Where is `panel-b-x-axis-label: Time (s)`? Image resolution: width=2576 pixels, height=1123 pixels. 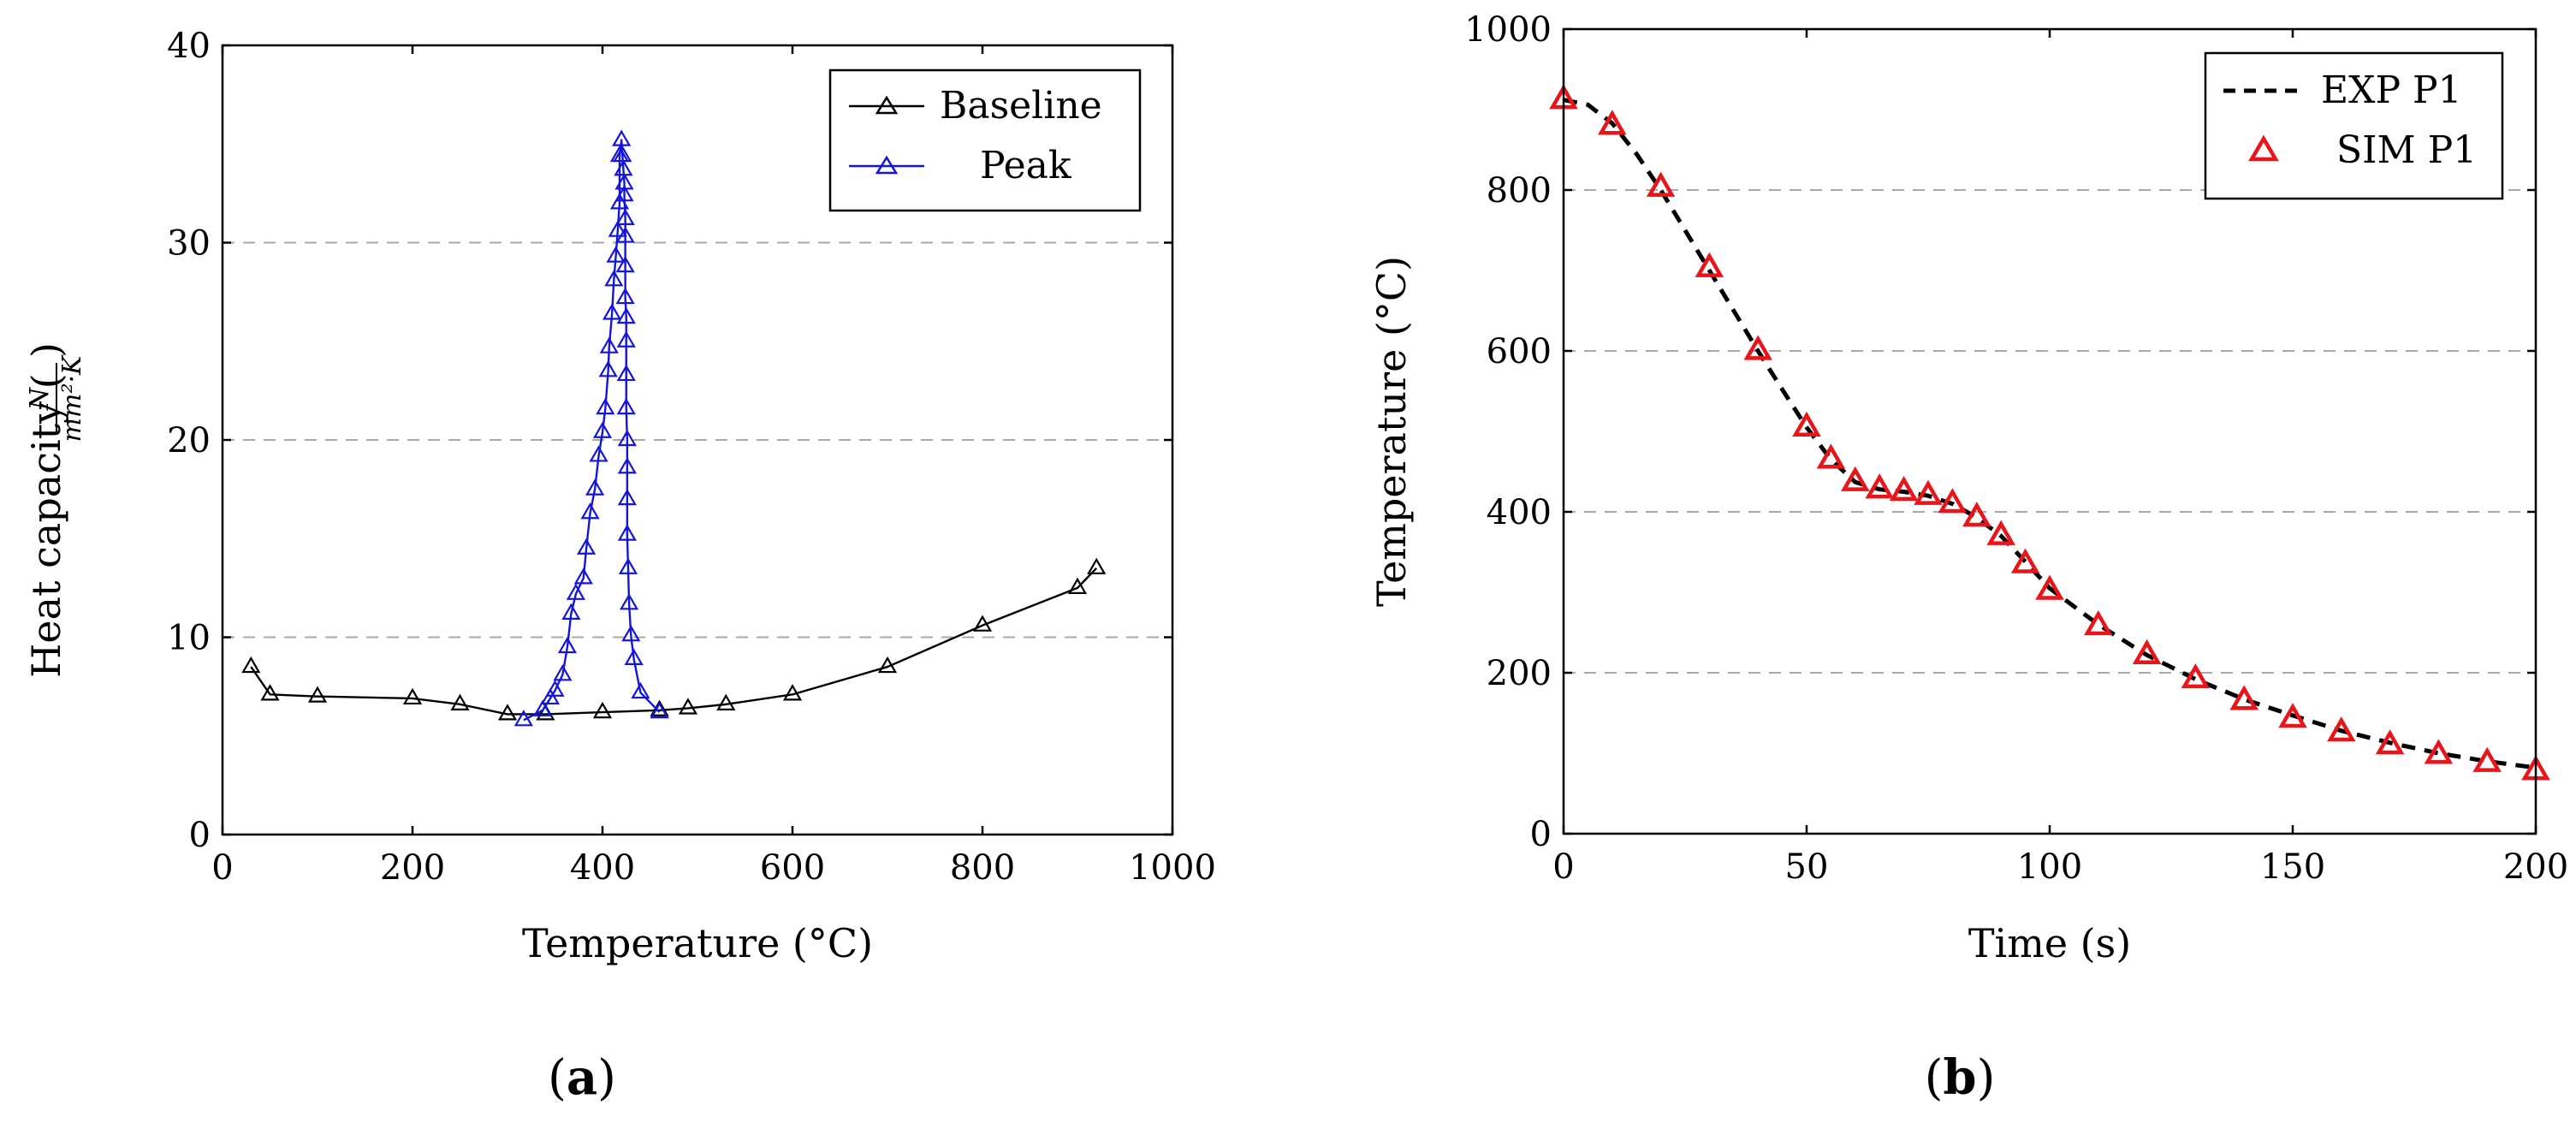
panel-b-x-axis-label: Time (s) is located at coordinates (2049, 943).